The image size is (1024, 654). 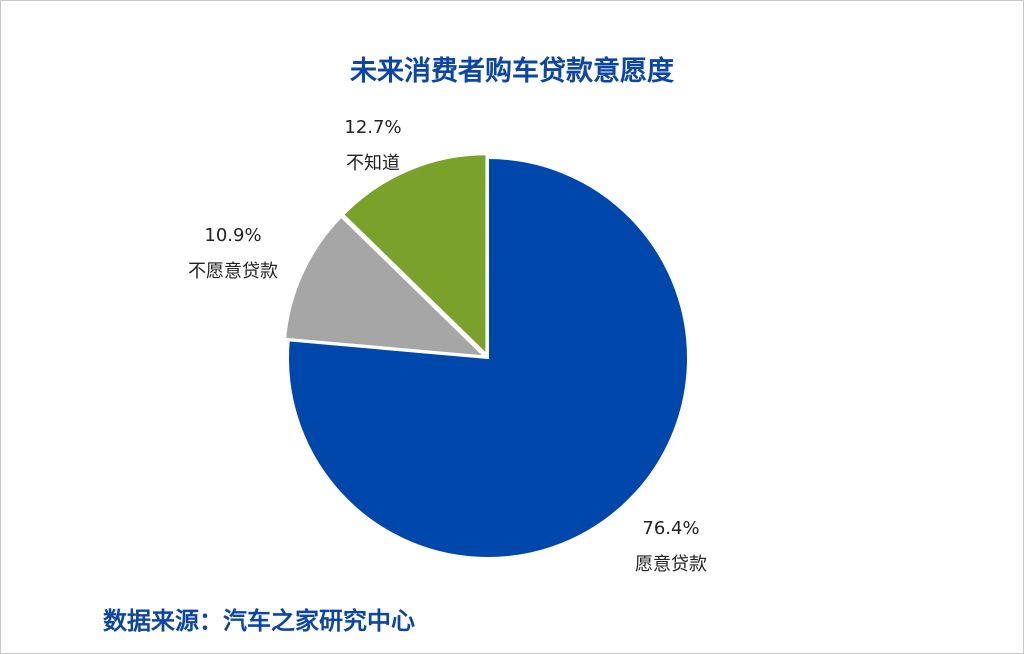 I want to click on slice-category-label: 不愿意贷款, so click(x=233, y=271).